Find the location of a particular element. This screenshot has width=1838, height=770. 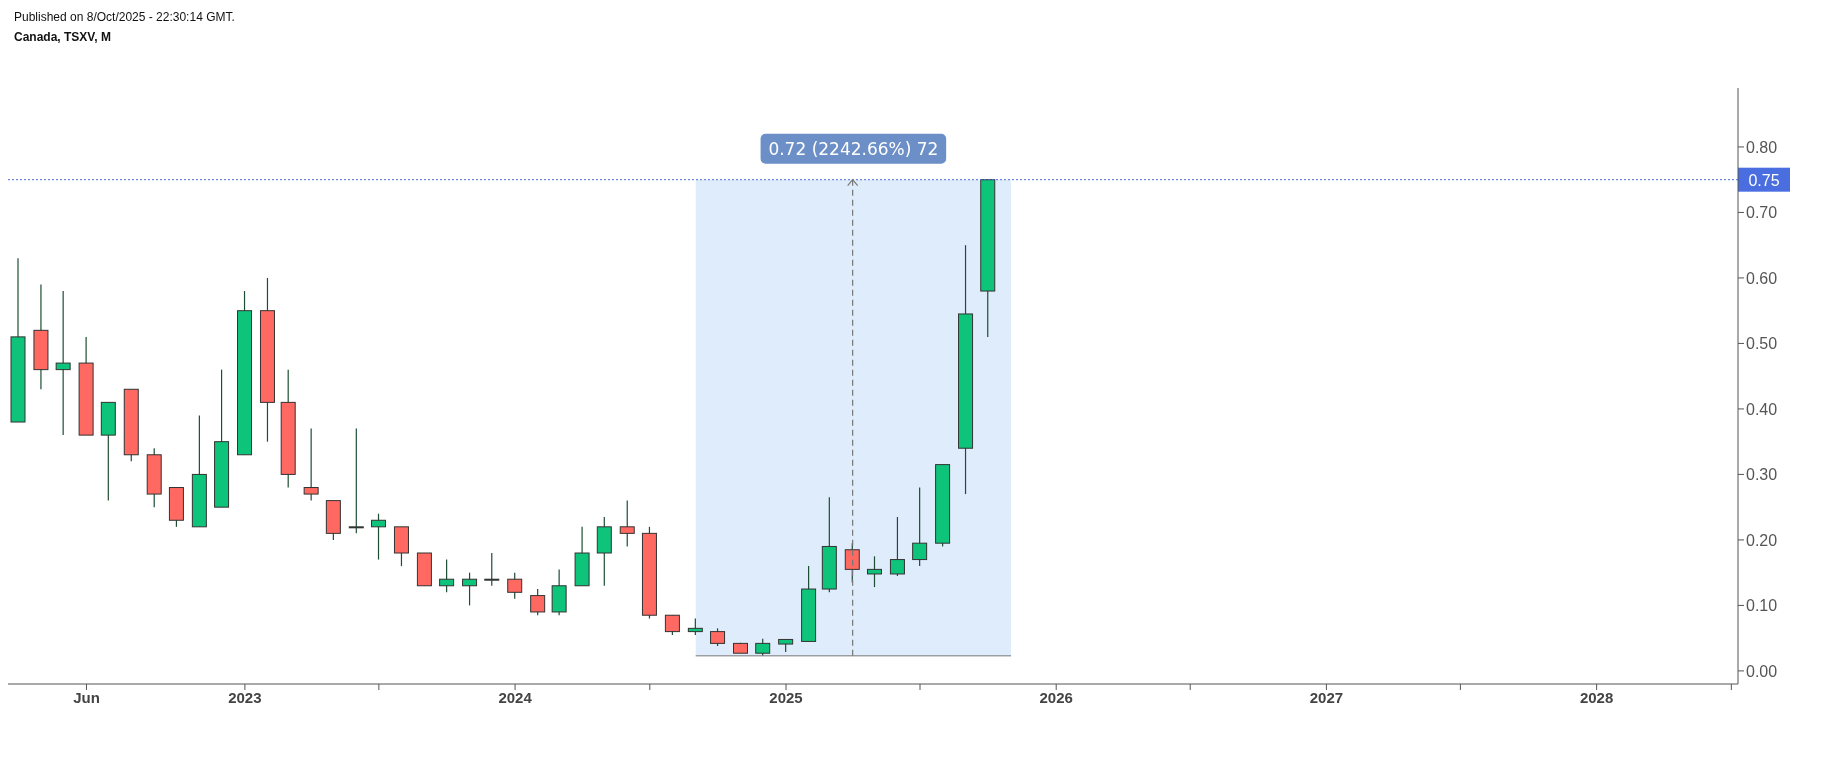

y-tick-label: 0.20 is located at coordinates (1762, 540).